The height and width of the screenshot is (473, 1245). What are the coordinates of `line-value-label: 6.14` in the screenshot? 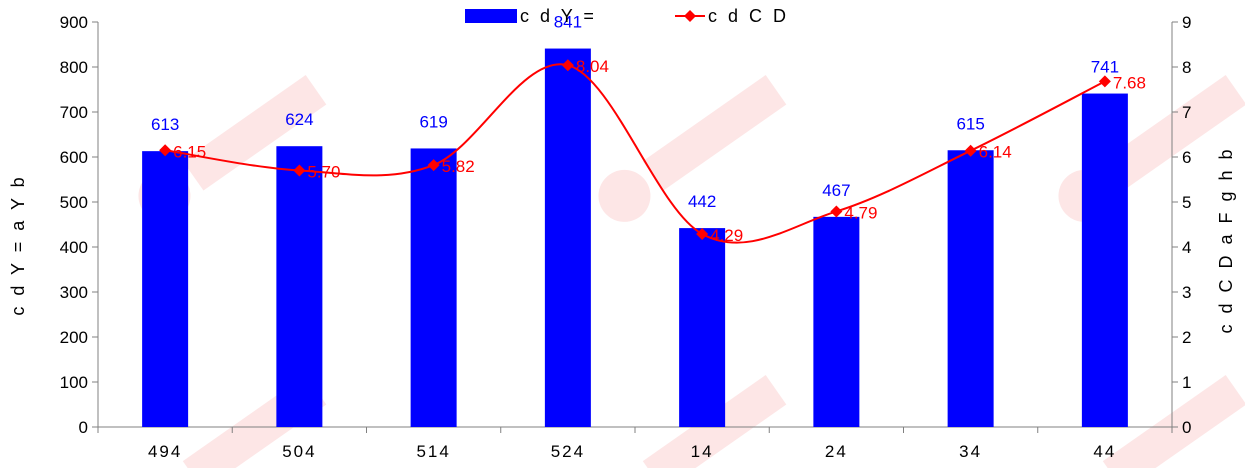 It's located at (995, 152).